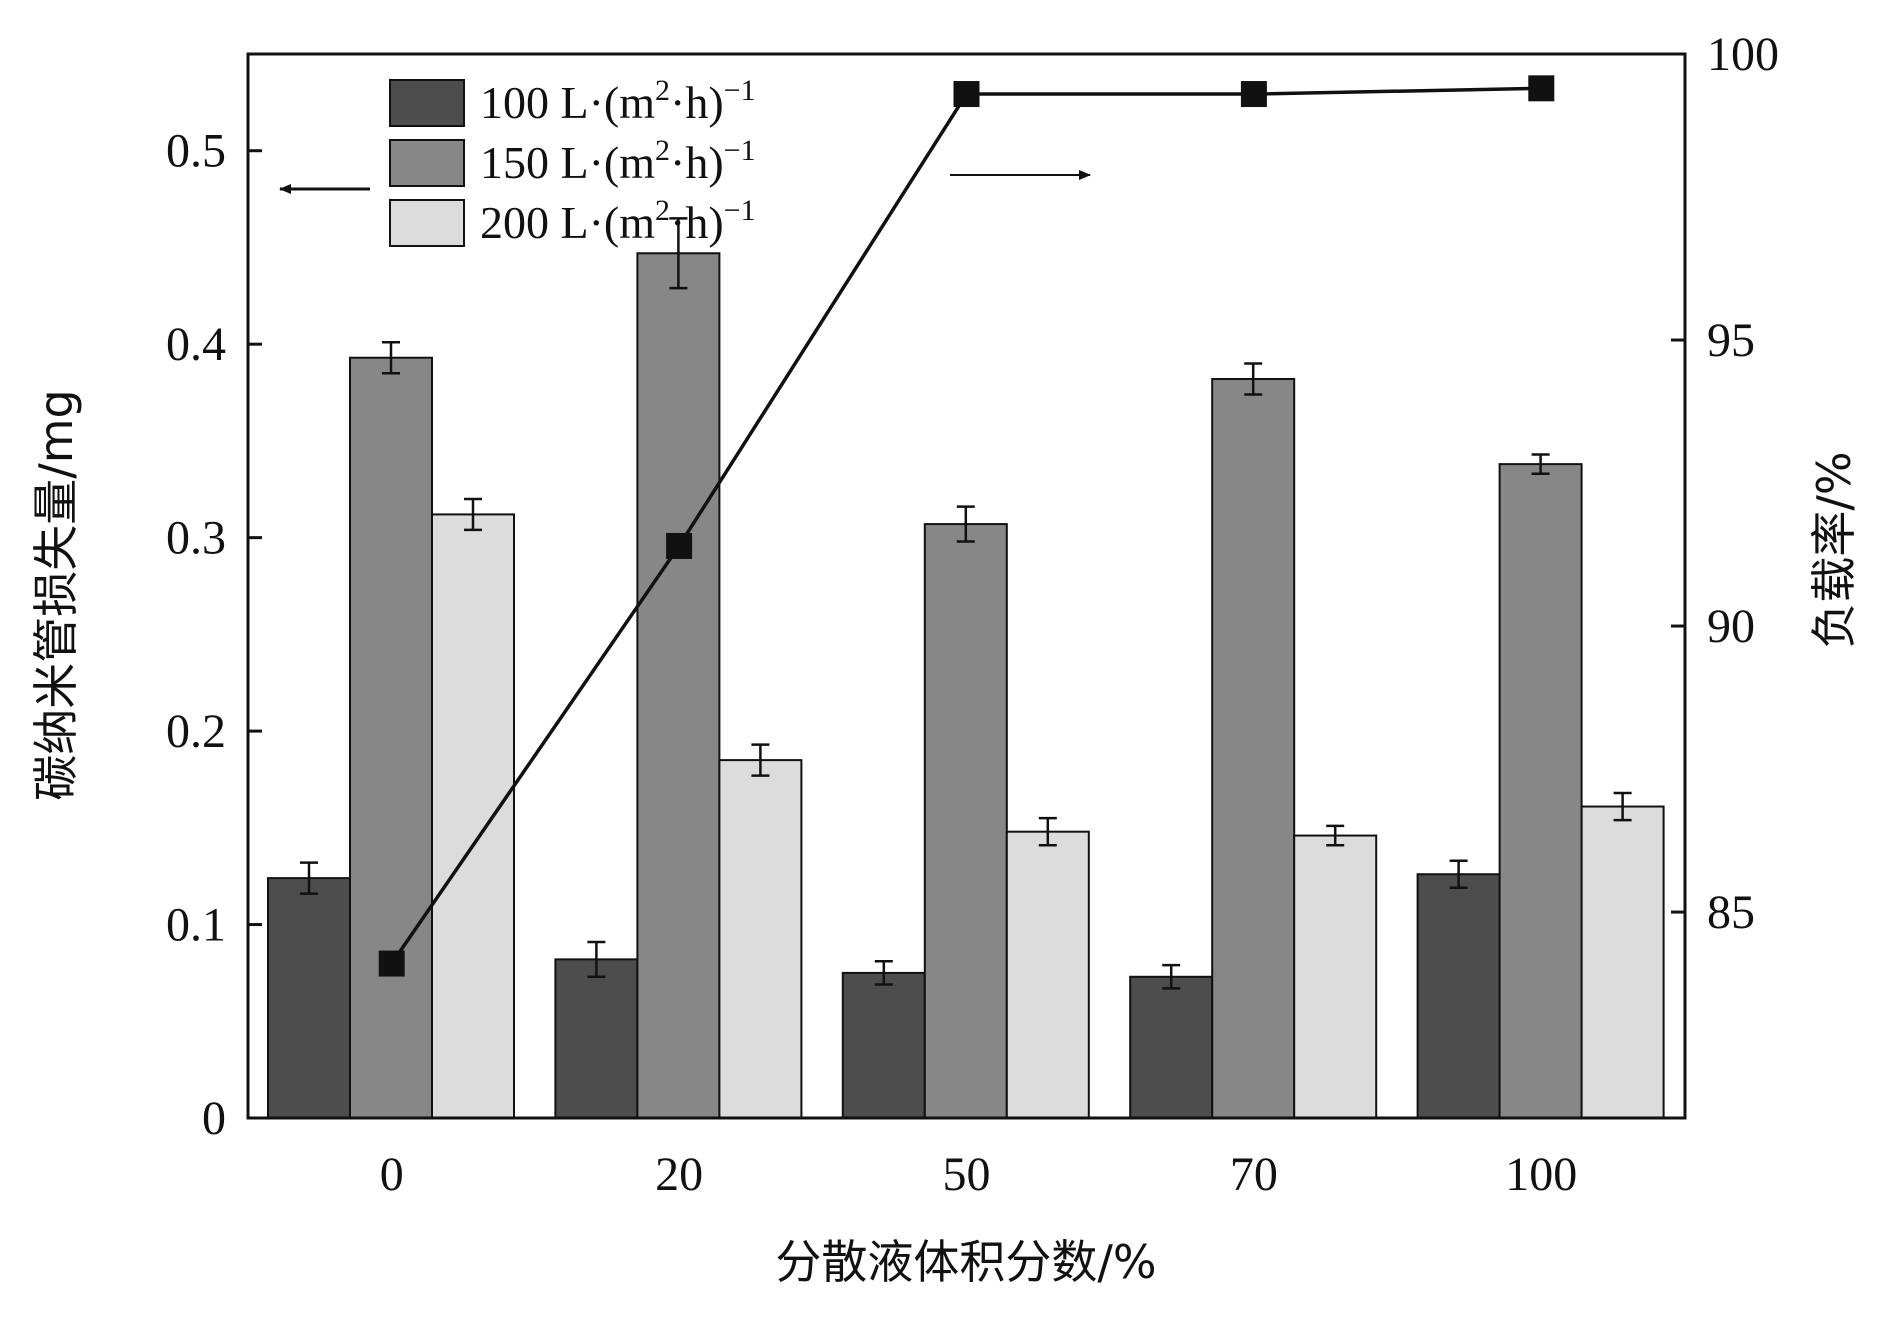 This screenshot has width=1890, height=1323. Describe the element at coordinates (1731, 626) in the screenshot. I see `right-tick-label: 90` at that location.